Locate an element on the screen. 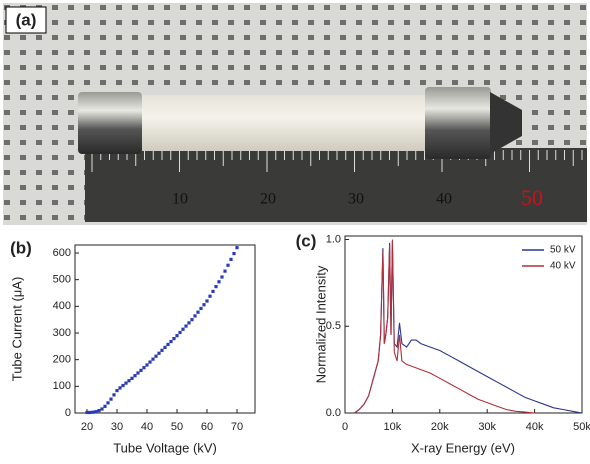 This screenshot has width=590, height=464. y-tick-label: 1.0 is located at coordinates (333, 239).